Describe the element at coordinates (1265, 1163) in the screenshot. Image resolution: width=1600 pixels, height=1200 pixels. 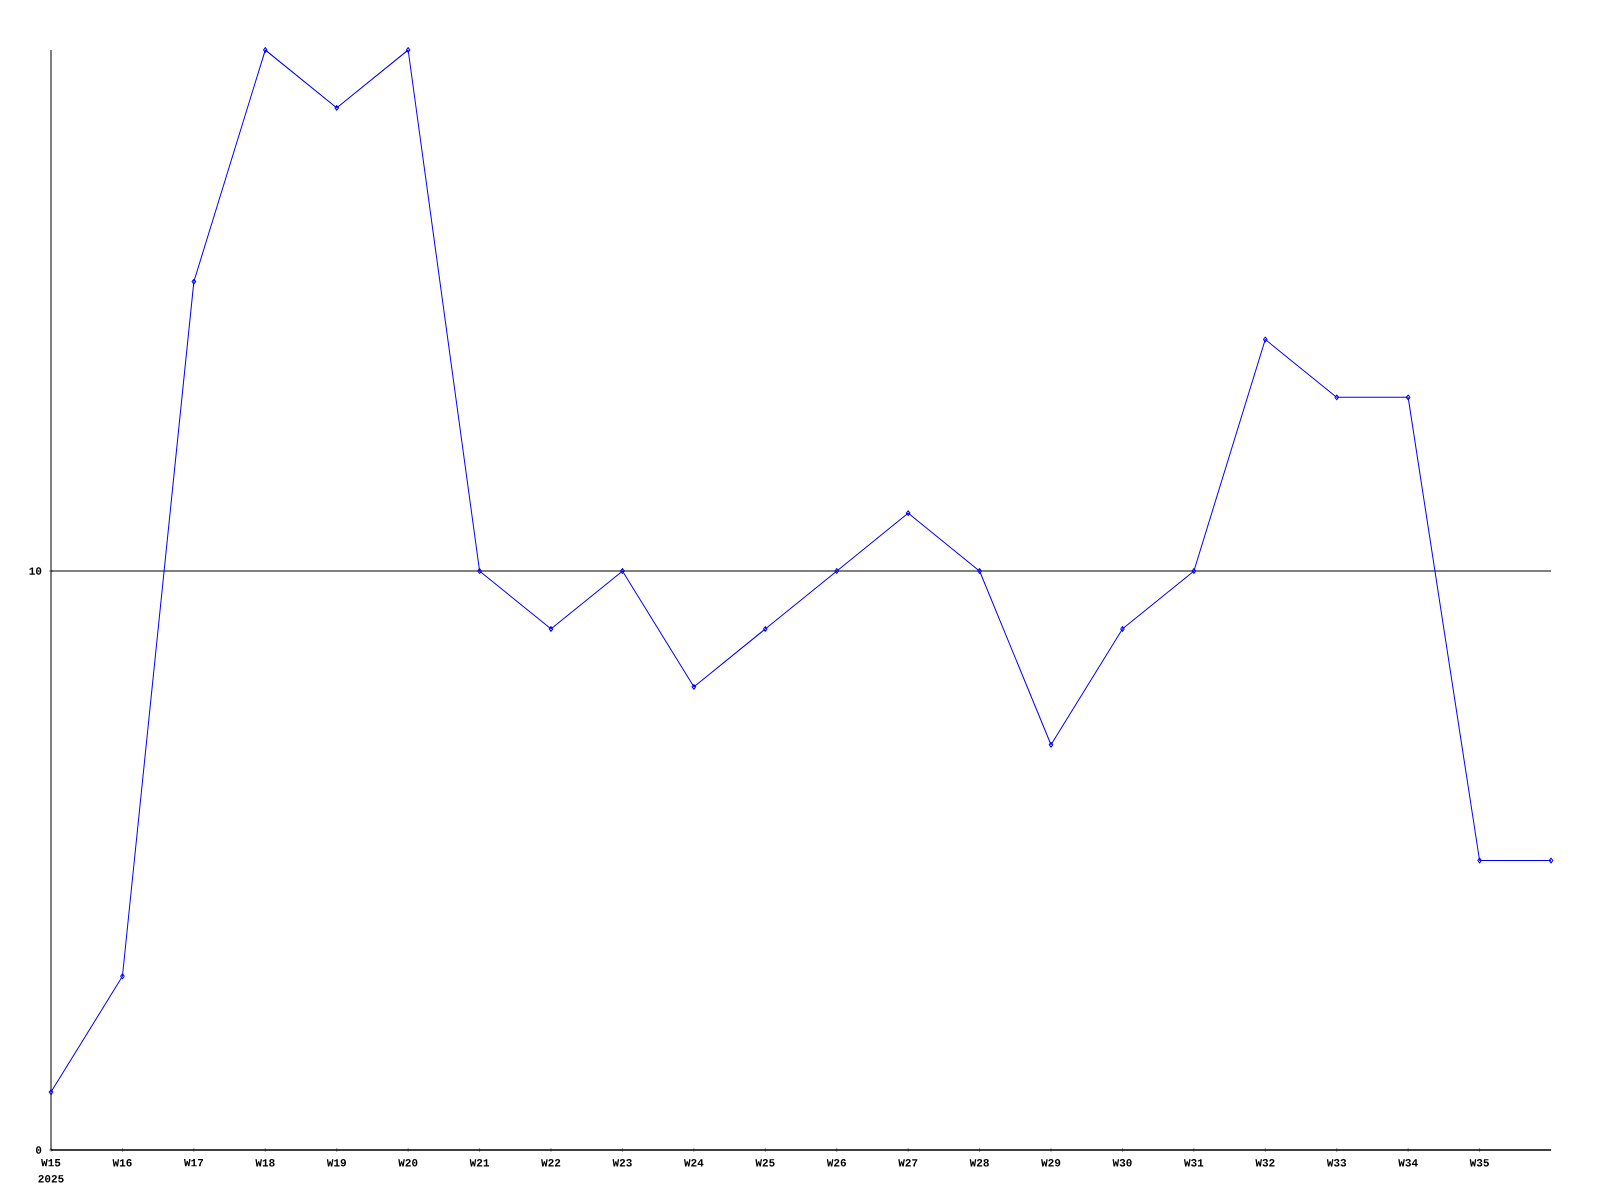
I see `x-tick-label: W32` at that location.